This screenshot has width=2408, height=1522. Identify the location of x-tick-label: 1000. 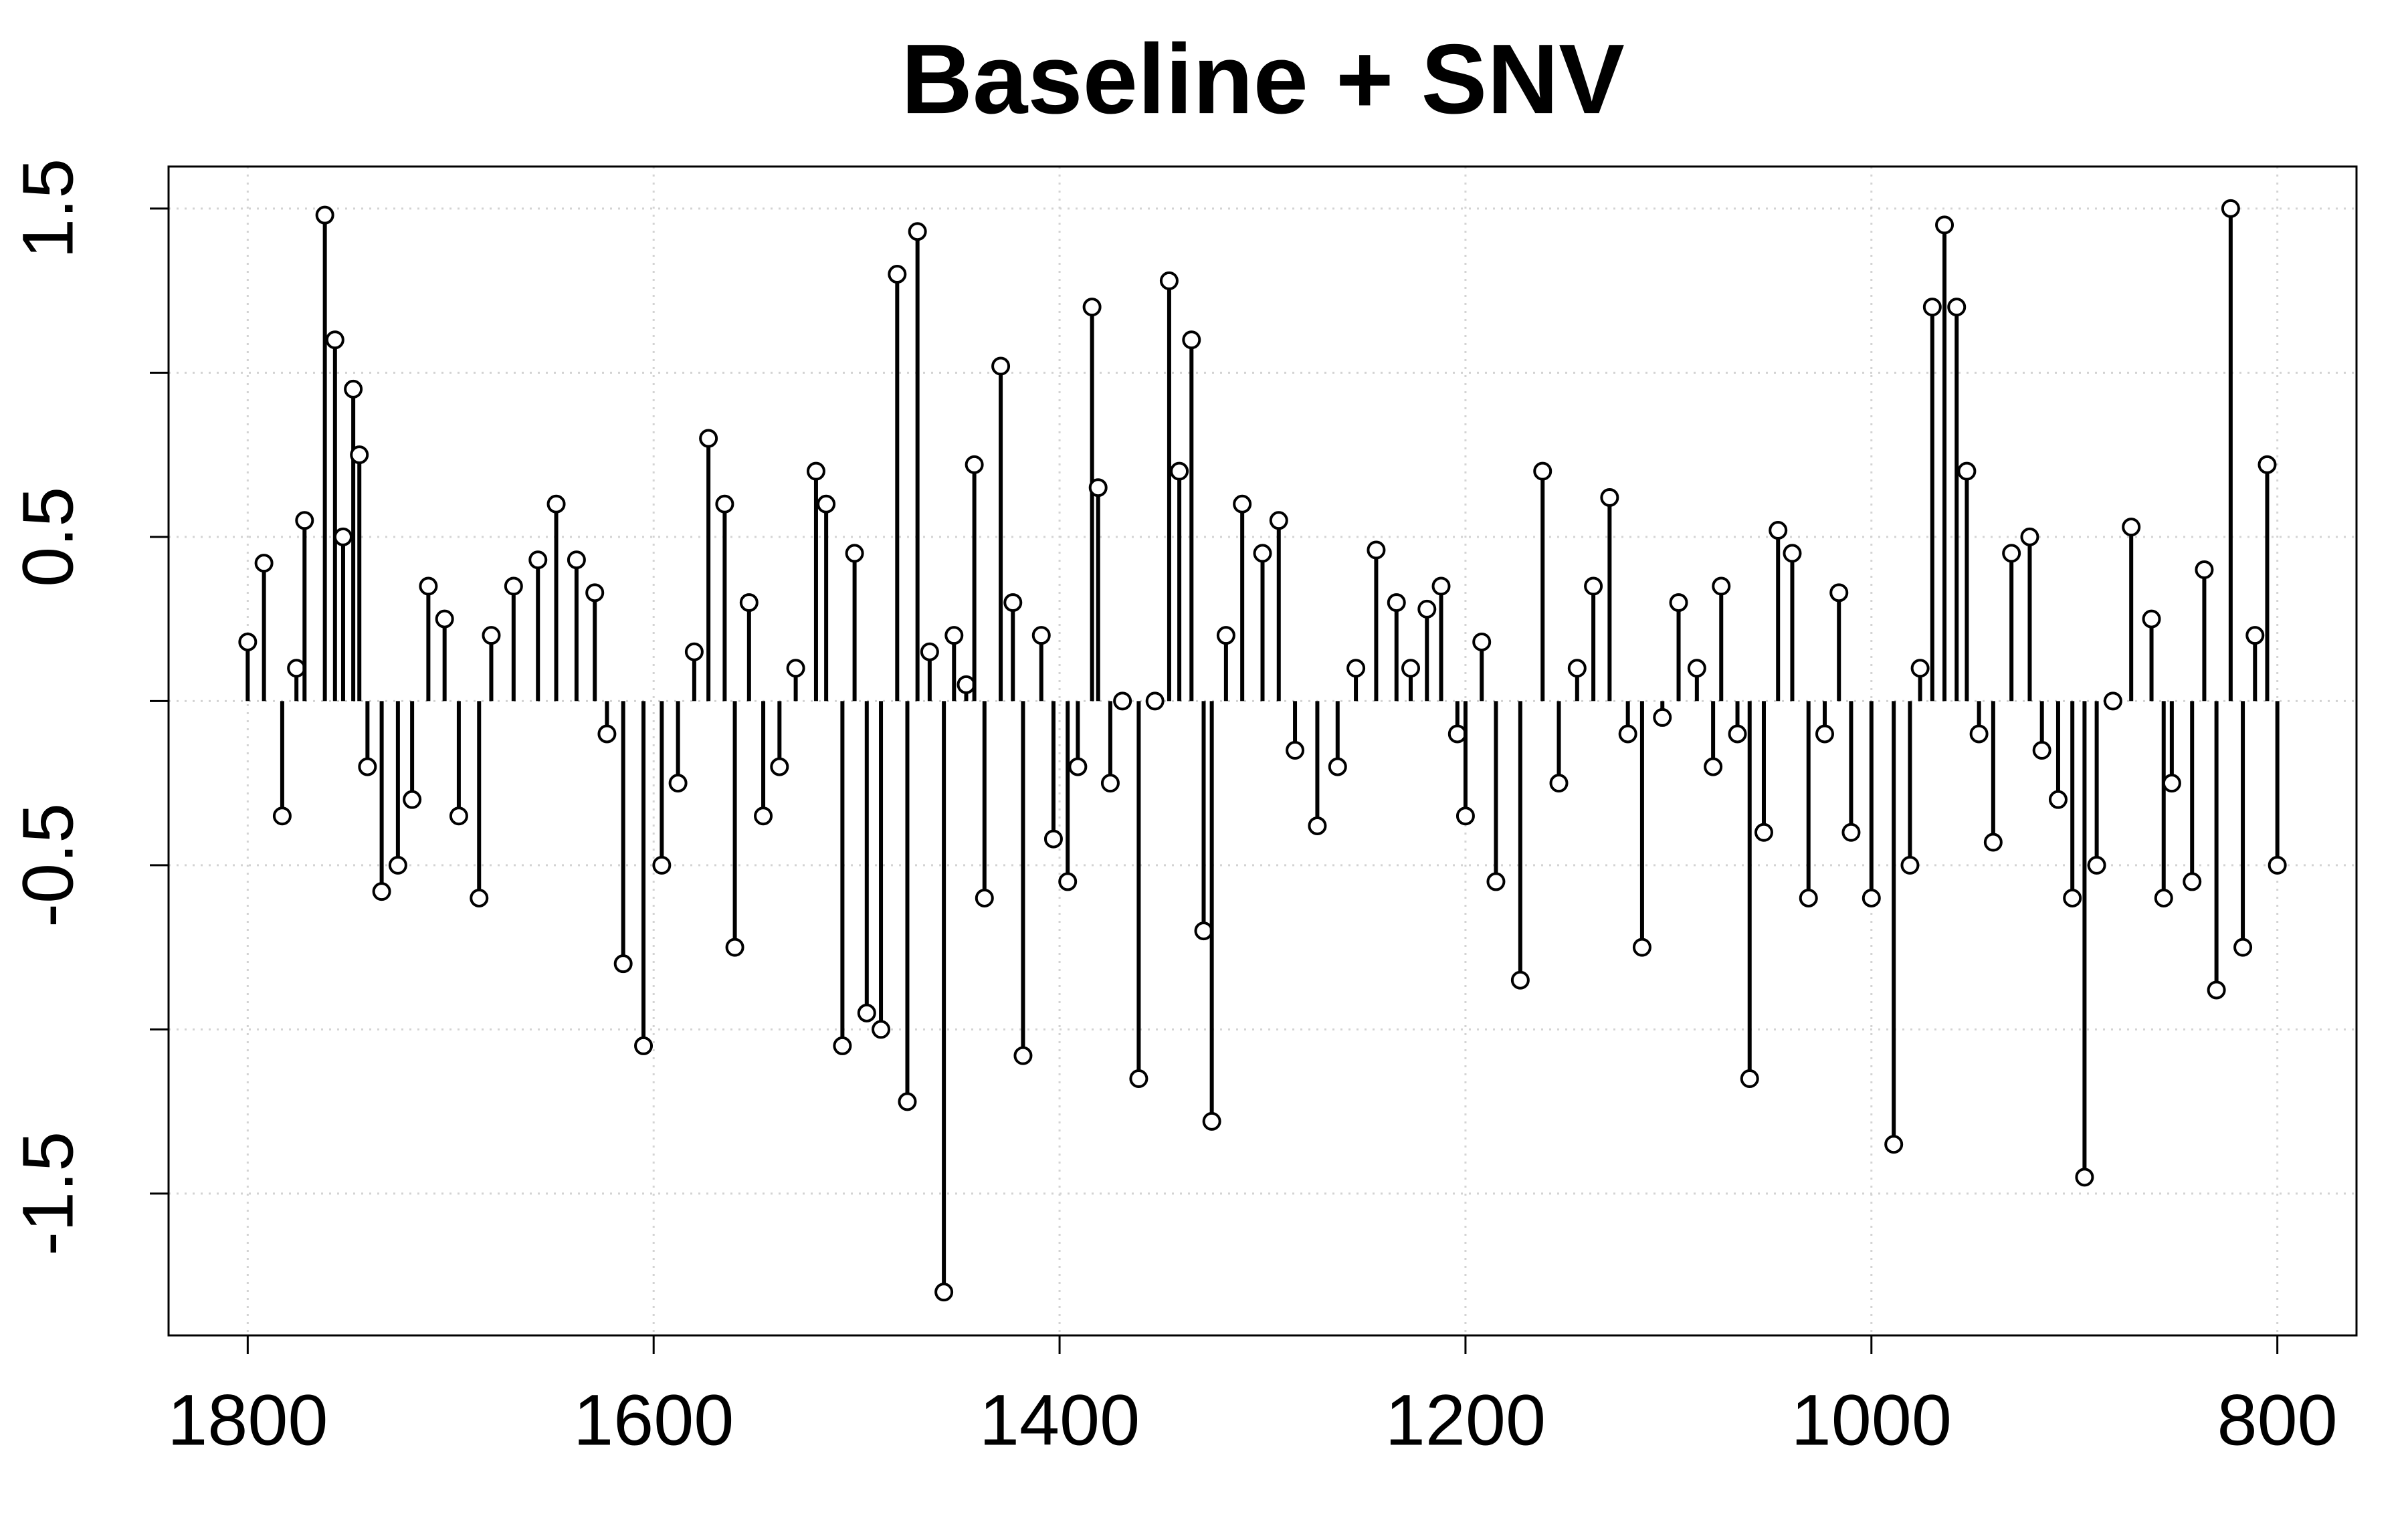
(1871, 1420).